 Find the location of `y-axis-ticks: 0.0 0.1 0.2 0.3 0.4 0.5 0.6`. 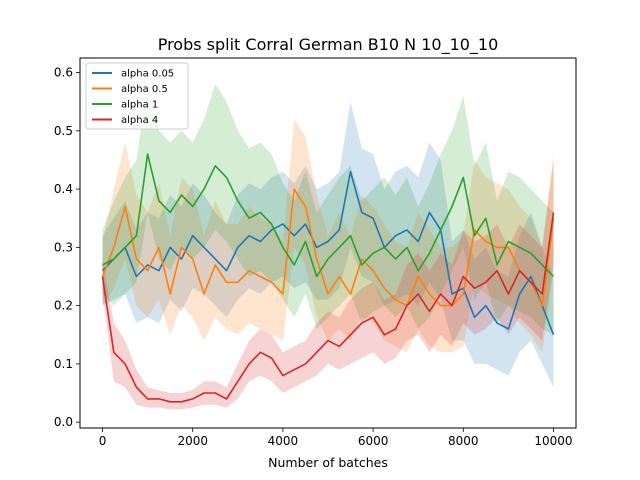

y-axis-ticks: 0.0 0.1 0.2 0.3 0.4 0.5 0.6 is located at coordinates (67, 247).